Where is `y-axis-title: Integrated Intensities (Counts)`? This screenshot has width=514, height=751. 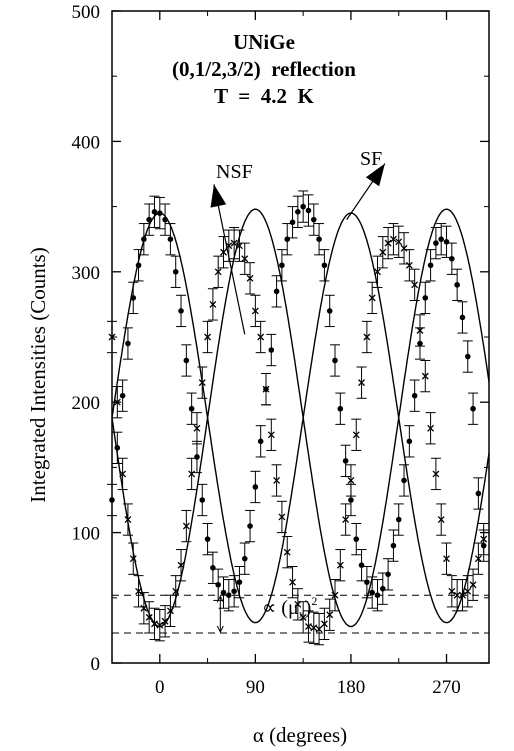 y-axis-title: Integrated Intensities (Counts) is located at coordinates (38, 374).